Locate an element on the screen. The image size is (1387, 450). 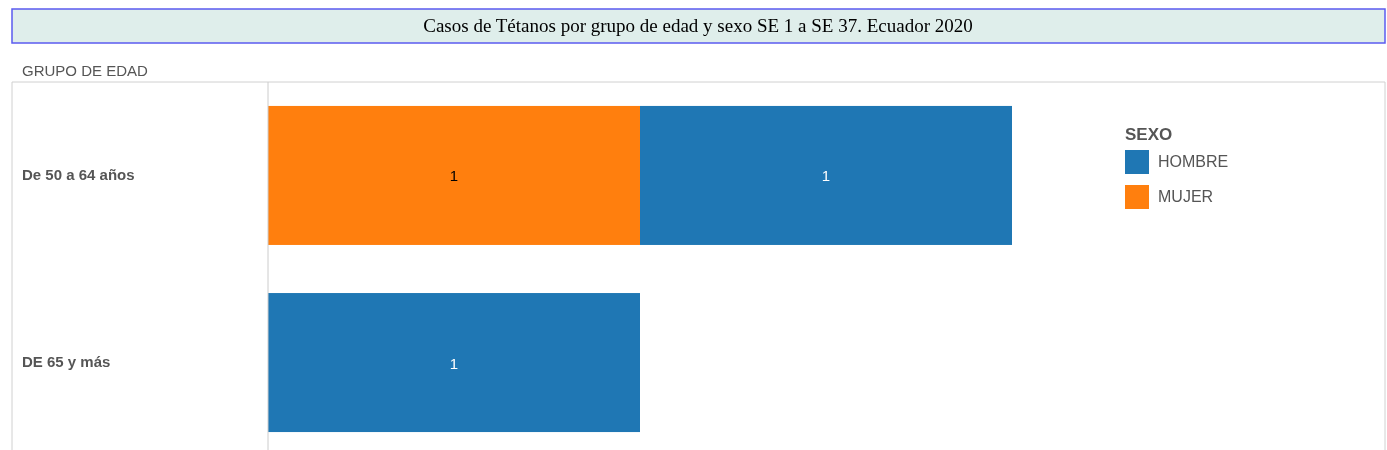
legend-label: MUJER is located at coordinates (1186, 196).